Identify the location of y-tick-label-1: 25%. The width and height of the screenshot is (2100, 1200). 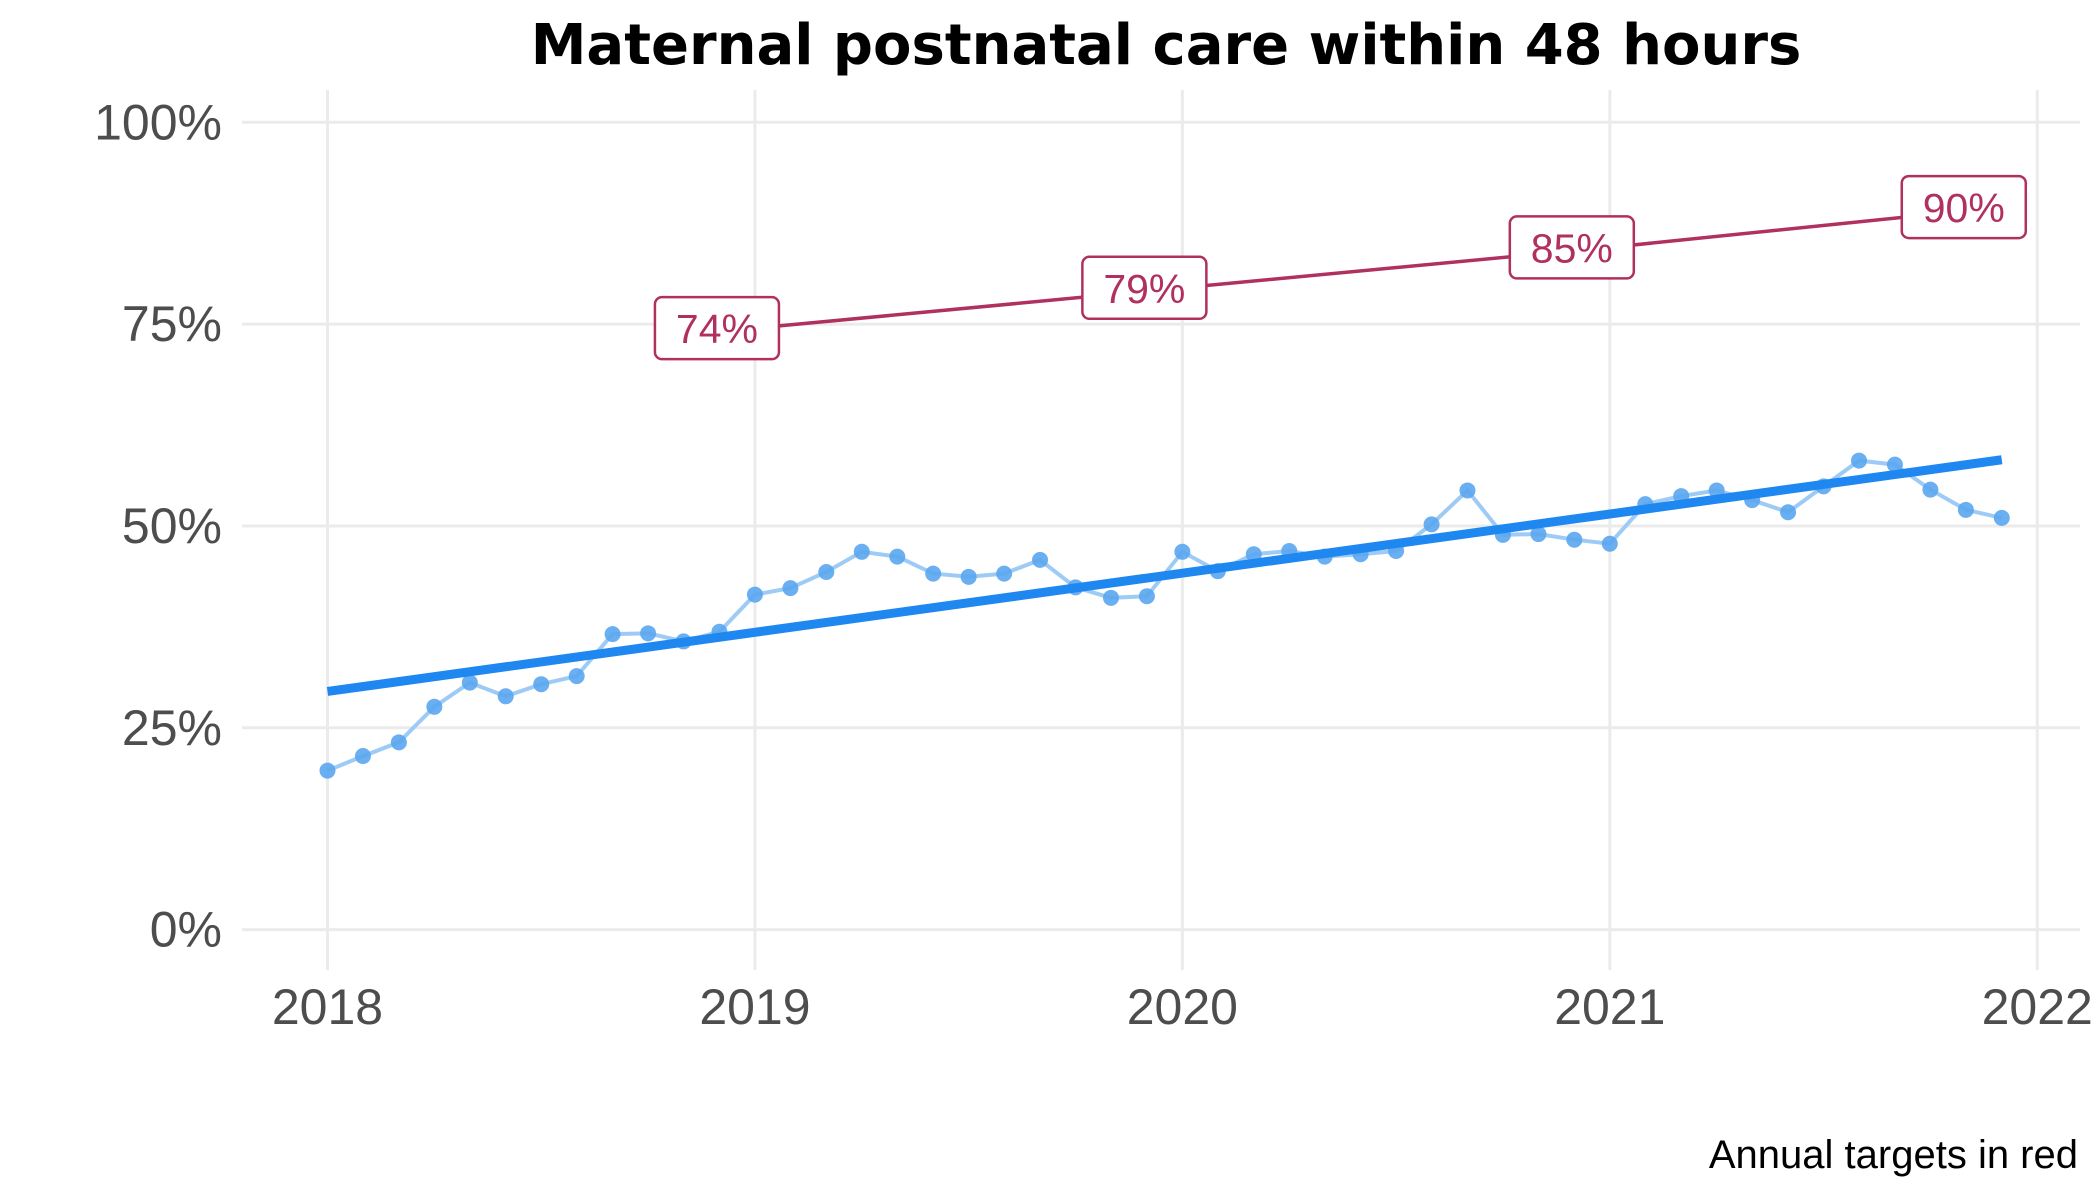
(172, 728).